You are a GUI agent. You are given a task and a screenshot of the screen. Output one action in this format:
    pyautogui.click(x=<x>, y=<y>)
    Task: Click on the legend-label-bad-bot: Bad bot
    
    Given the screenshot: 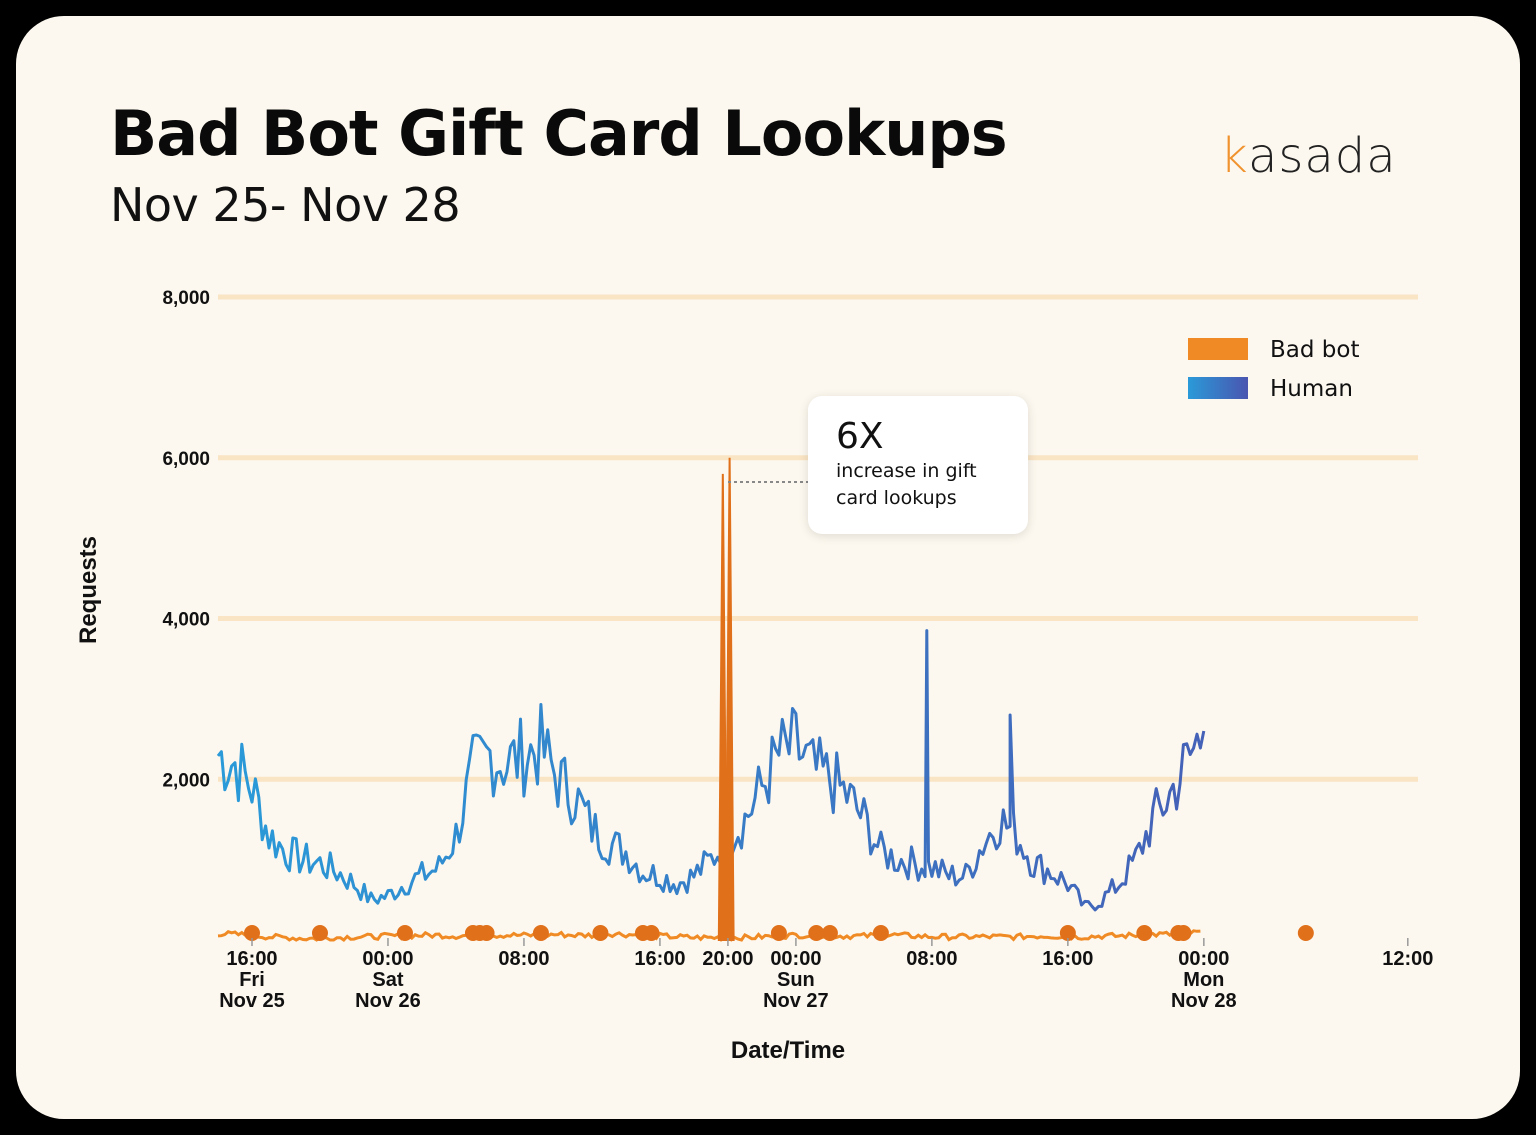 What is the action you would take?
    pyautogui.click(x=1314, y=350)
    